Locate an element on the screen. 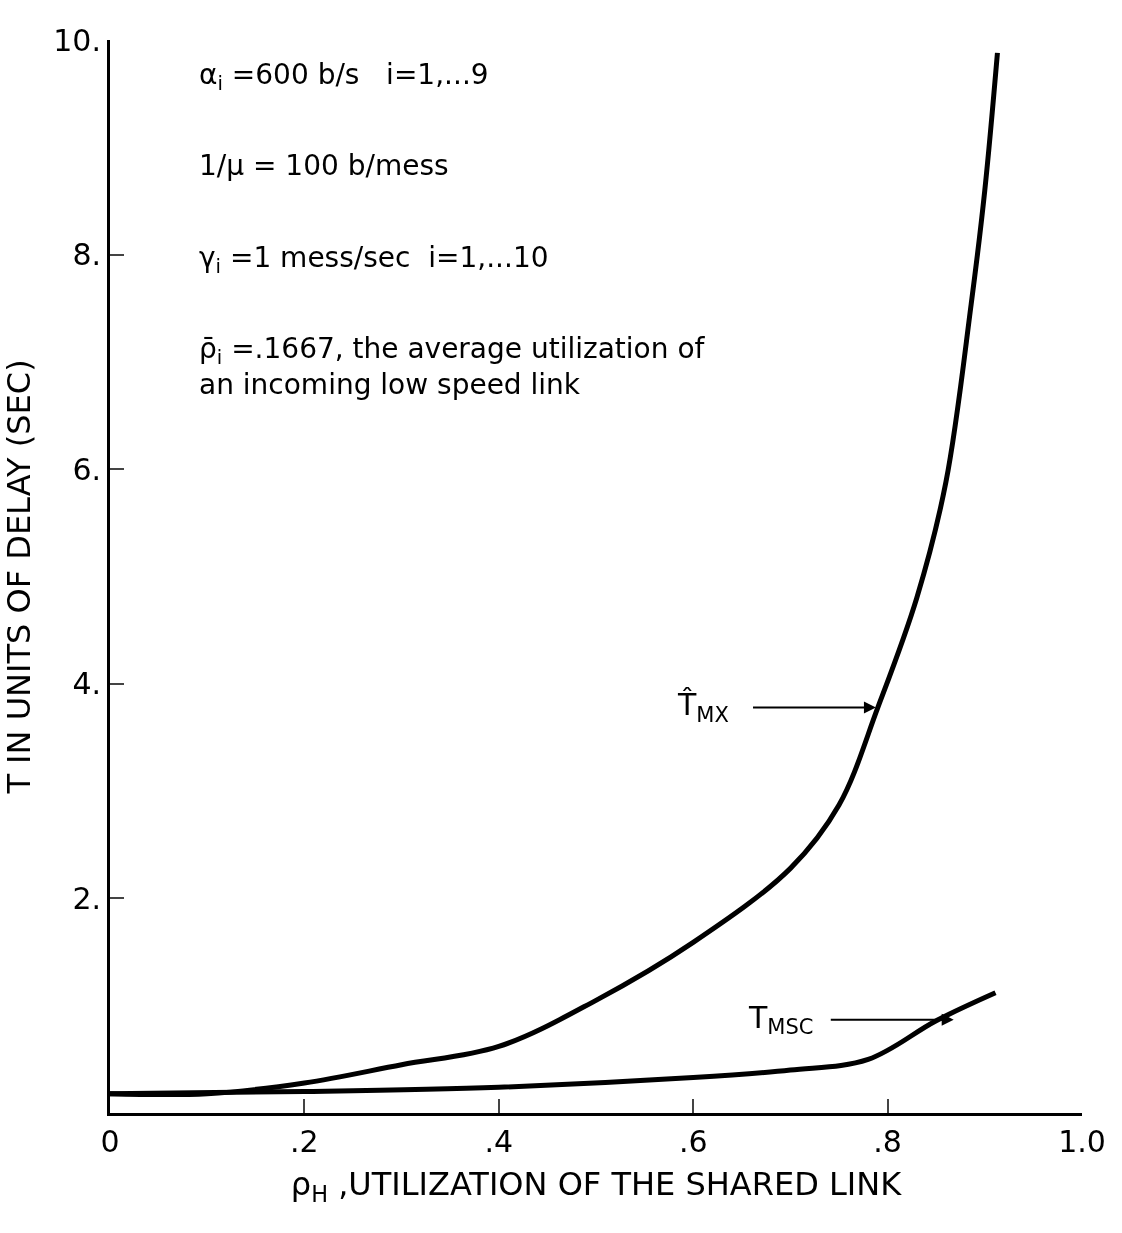  annotation: T̂$_{MX}$ is located at coordinates (703, 707).